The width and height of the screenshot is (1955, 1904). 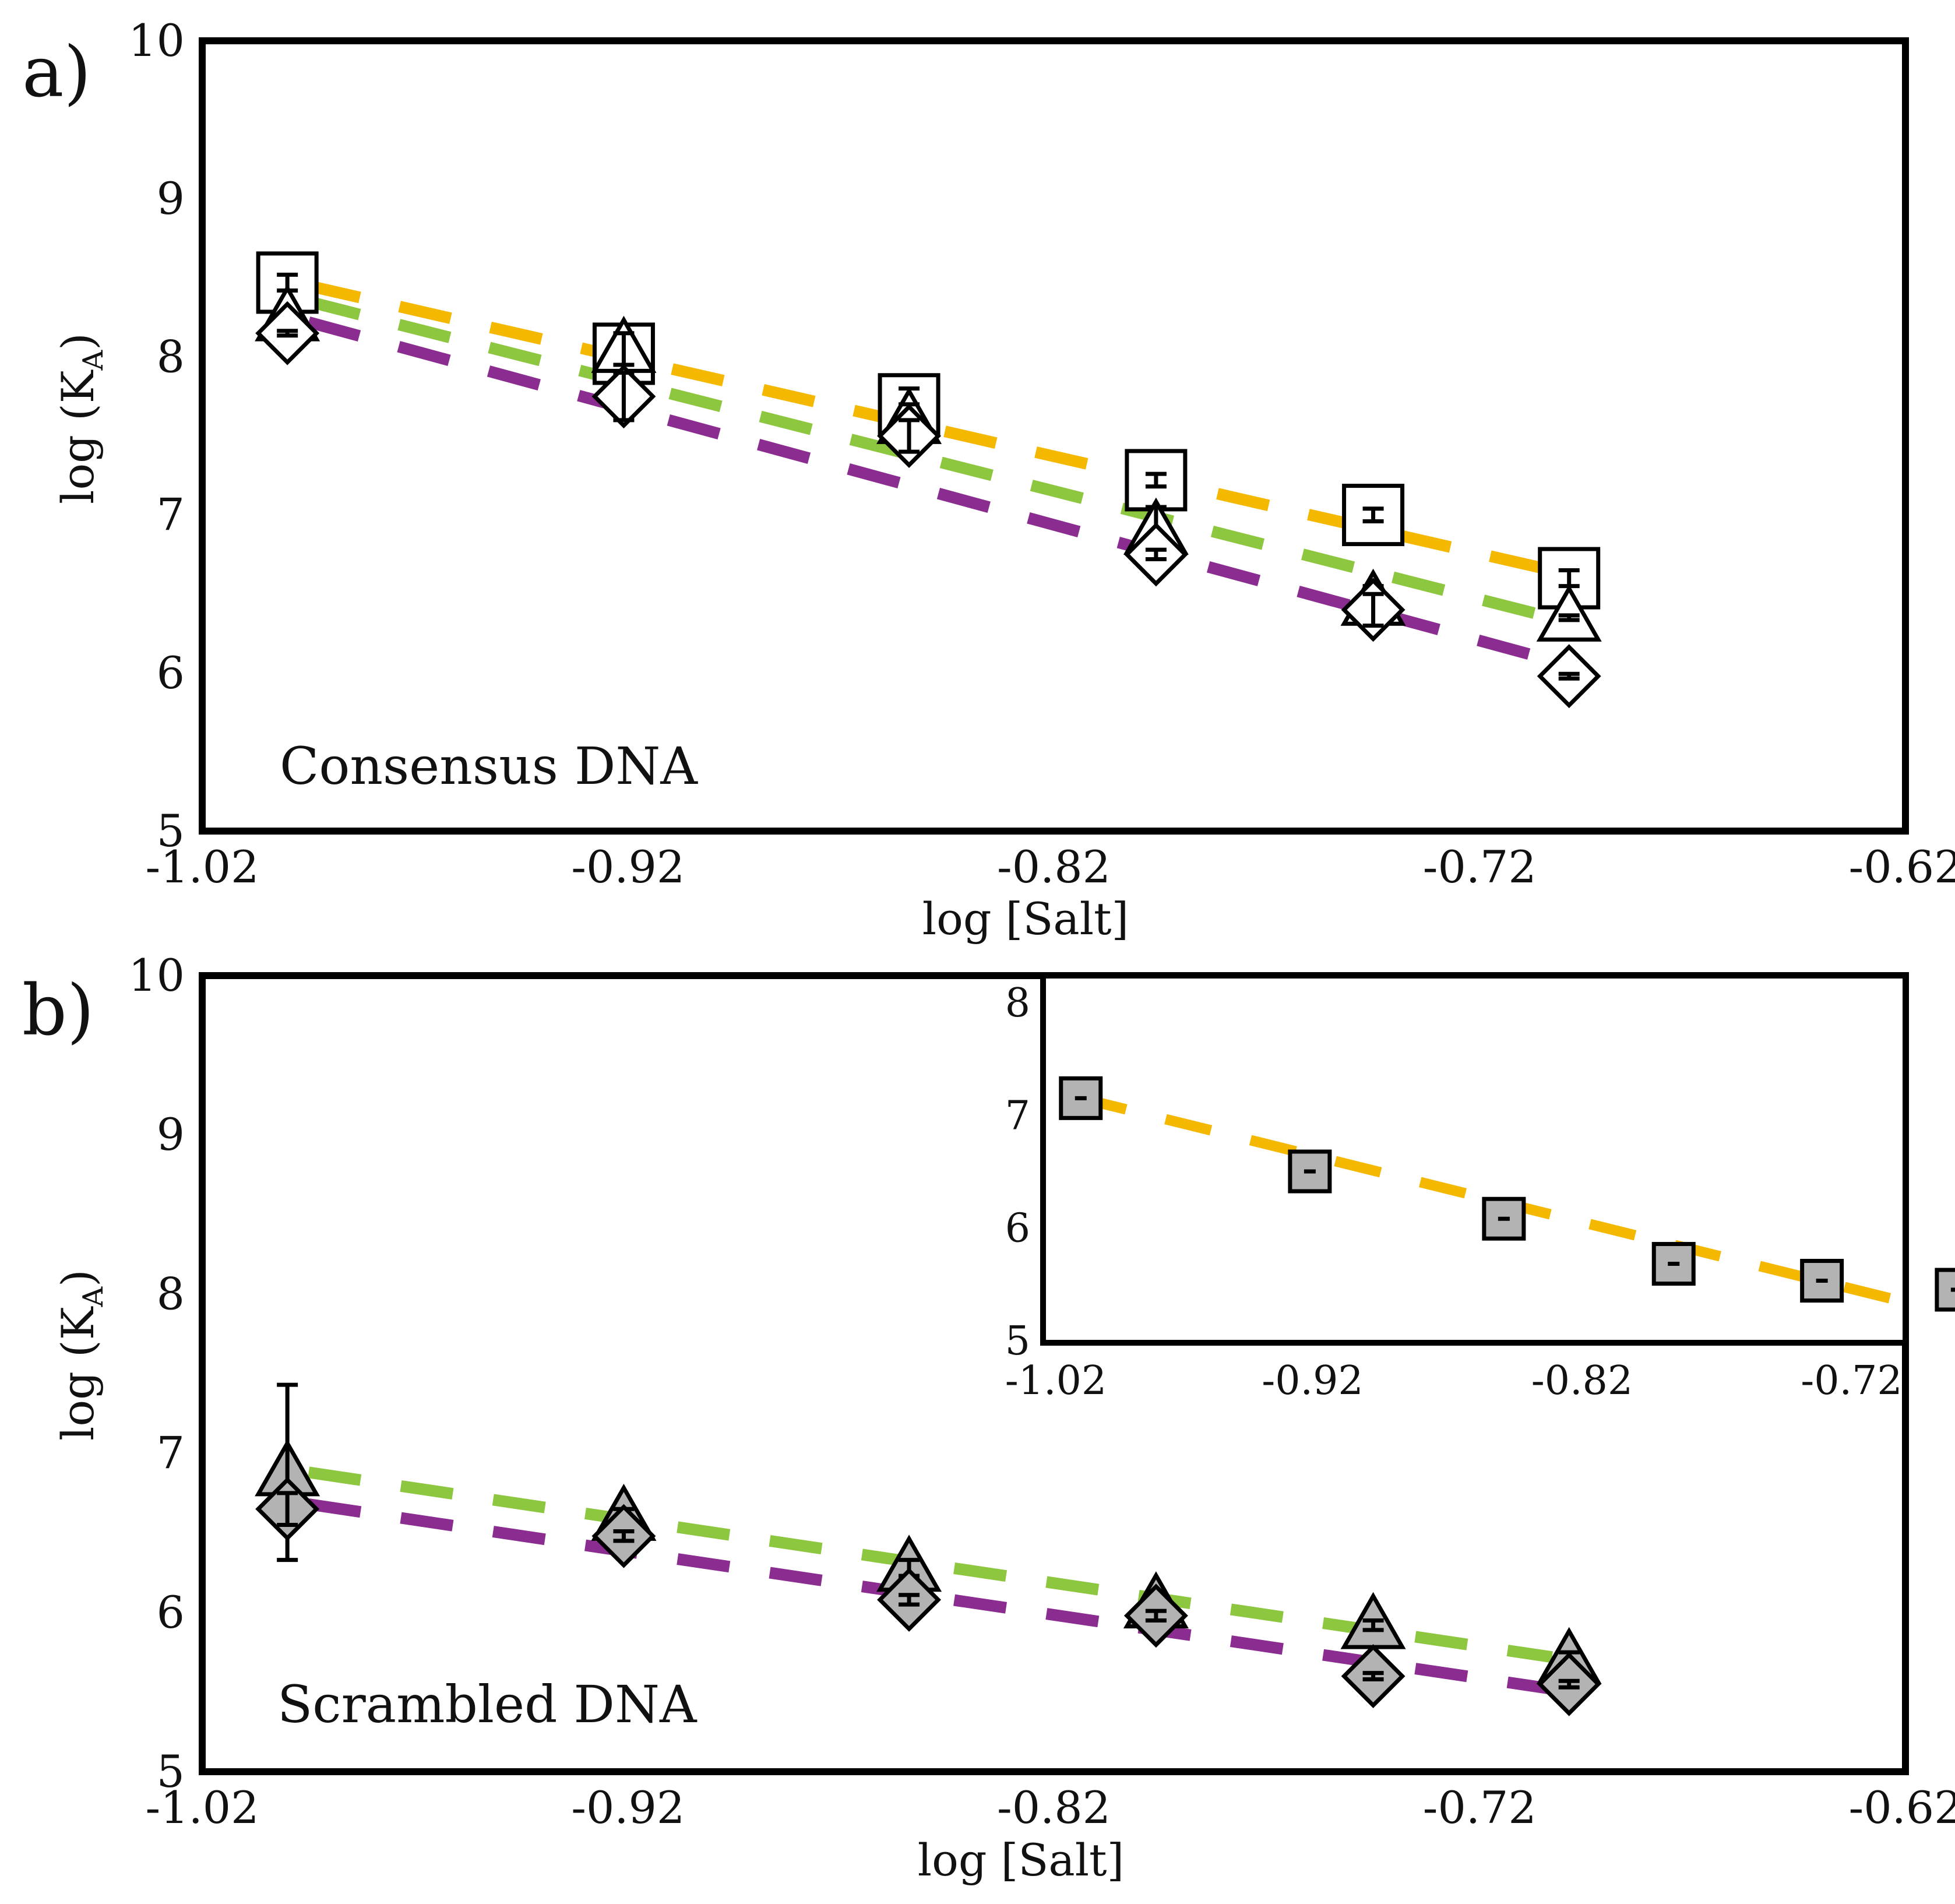 I want to click on panel-a-y-axis-label-sub: A, so click(x=93, y=360).